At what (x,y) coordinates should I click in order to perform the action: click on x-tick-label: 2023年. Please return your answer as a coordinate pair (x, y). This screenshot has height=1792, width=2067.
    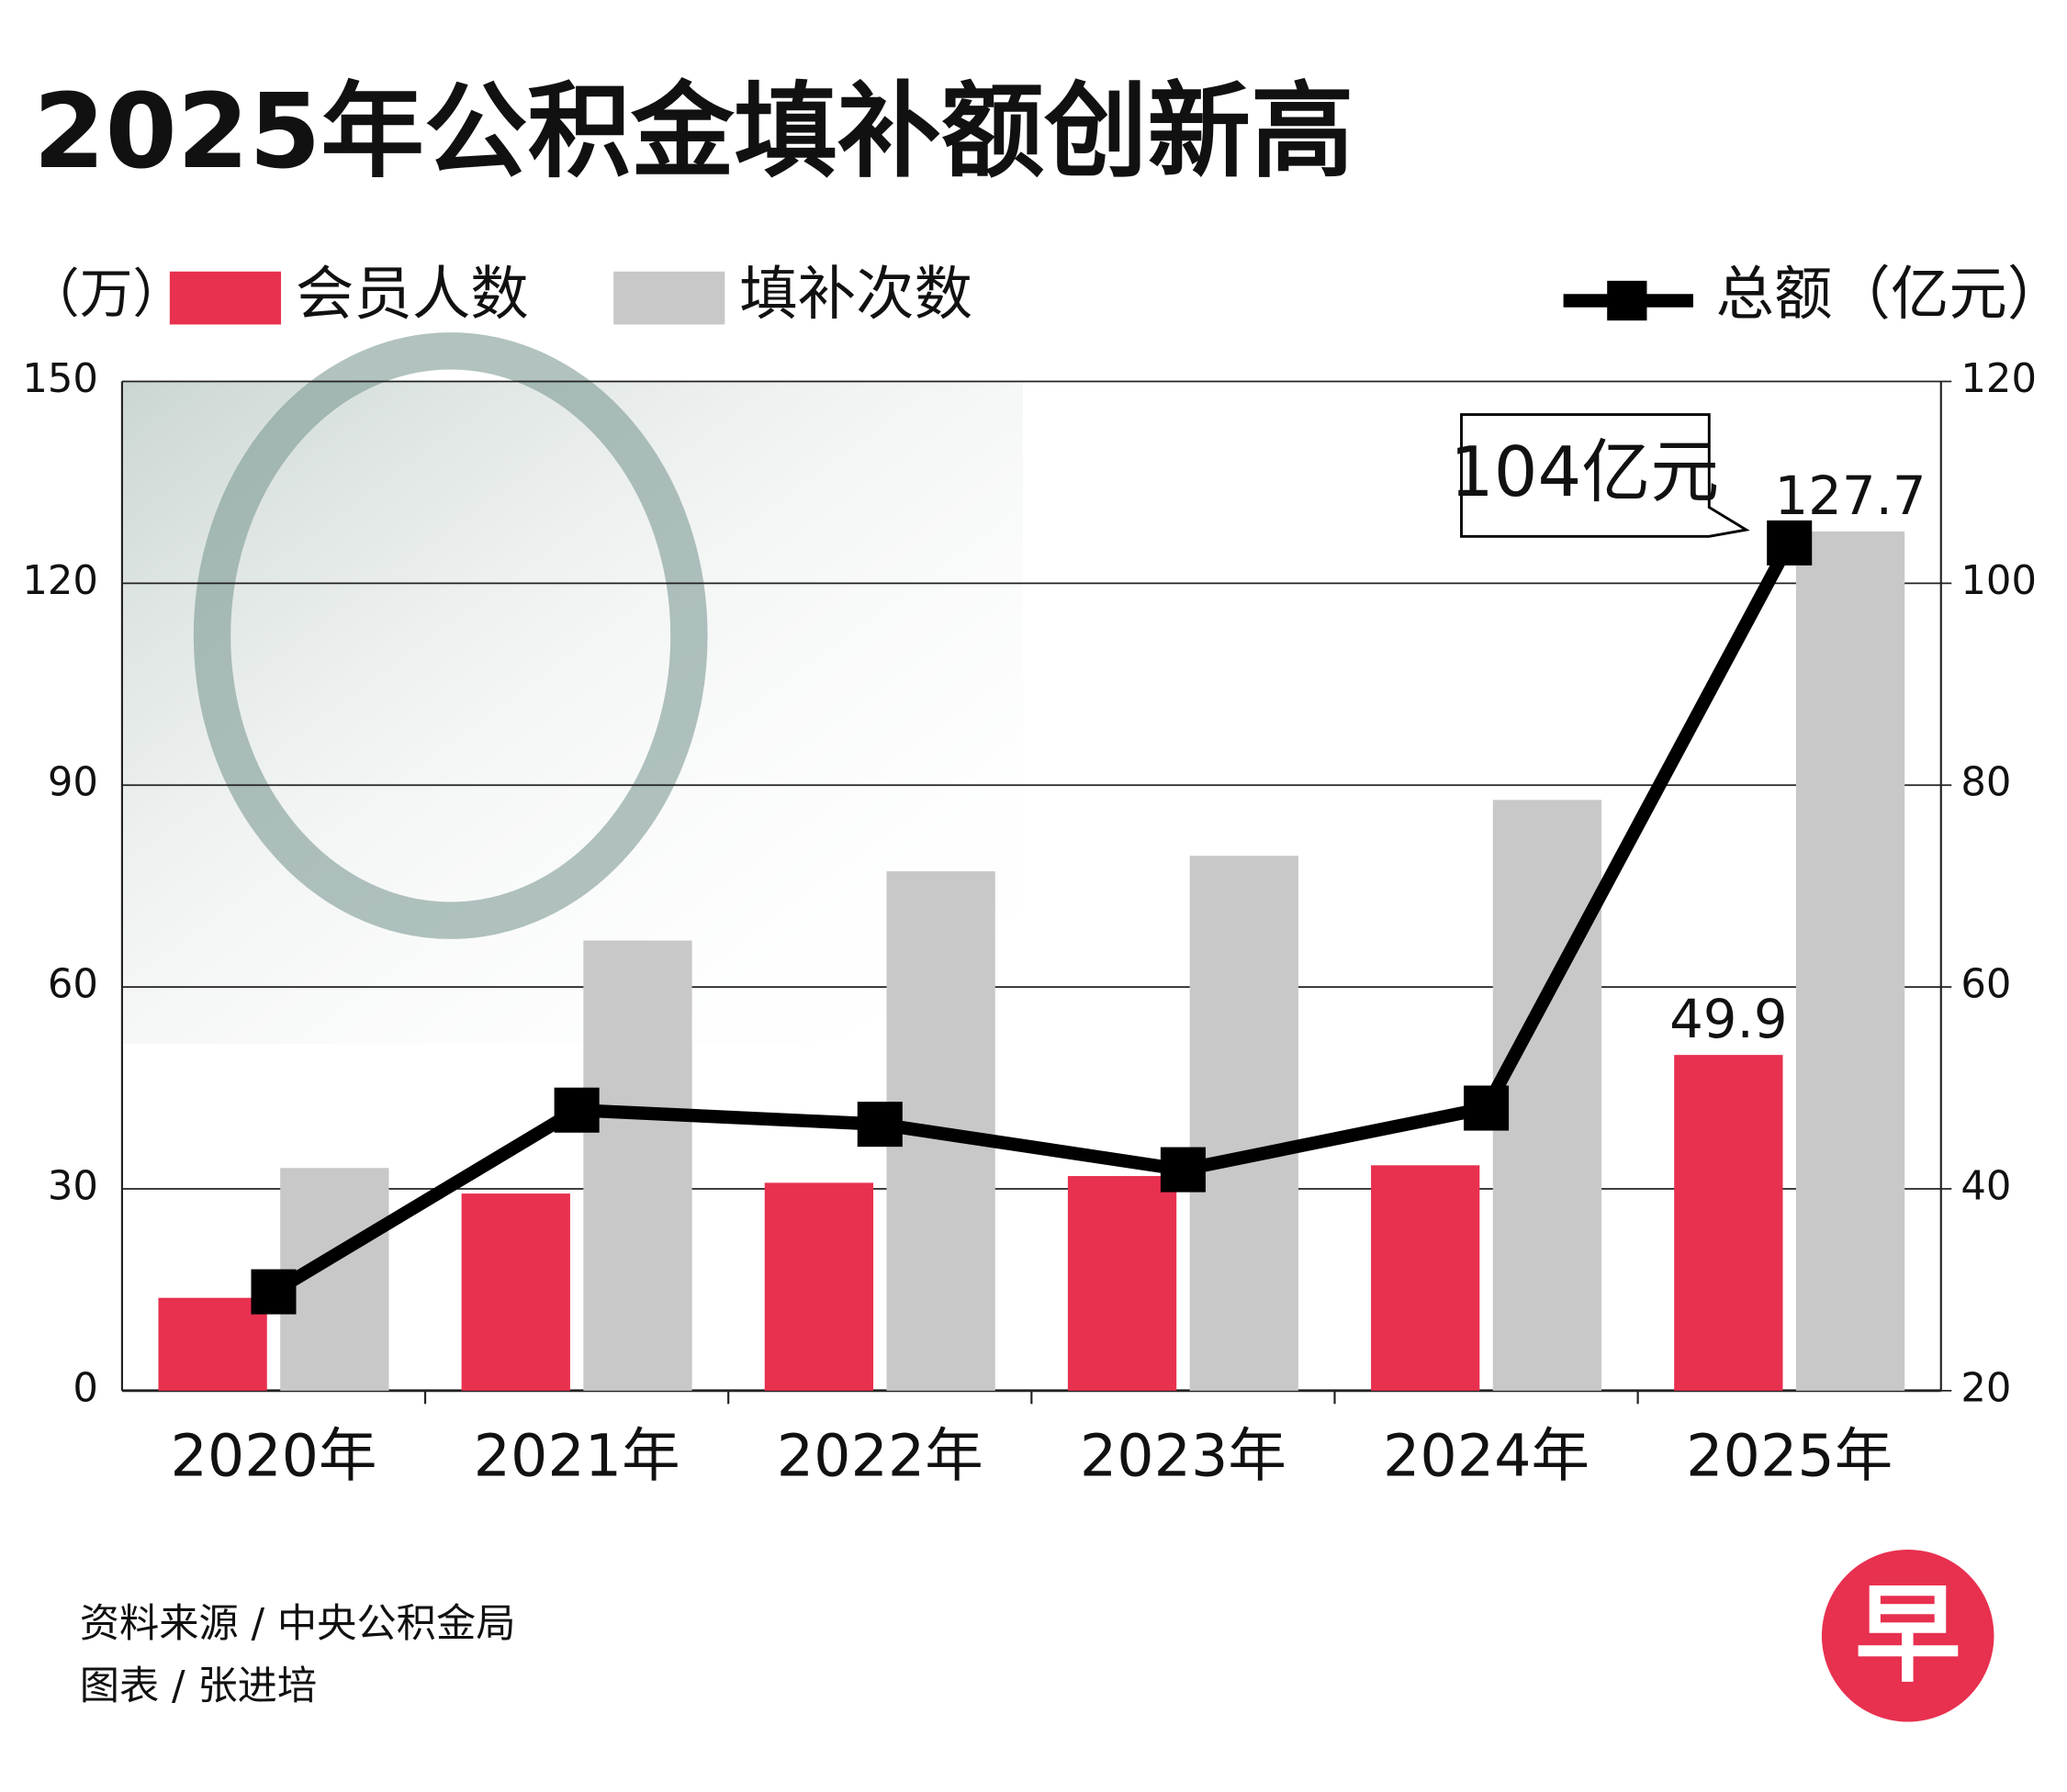
    Looking at the image, I should click on (1183, 1455).